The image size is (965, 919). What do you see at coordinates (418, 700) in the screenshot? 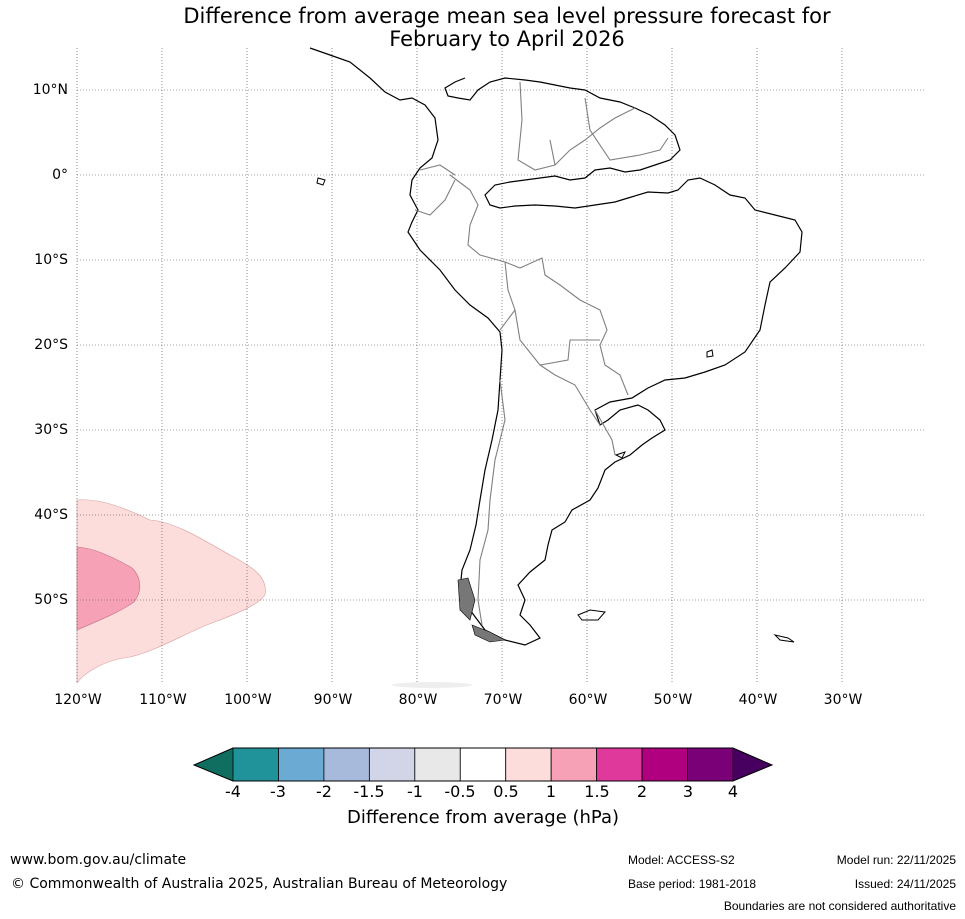
I see `lon-label-80w: 80°W` at bounding box center [418, 700].